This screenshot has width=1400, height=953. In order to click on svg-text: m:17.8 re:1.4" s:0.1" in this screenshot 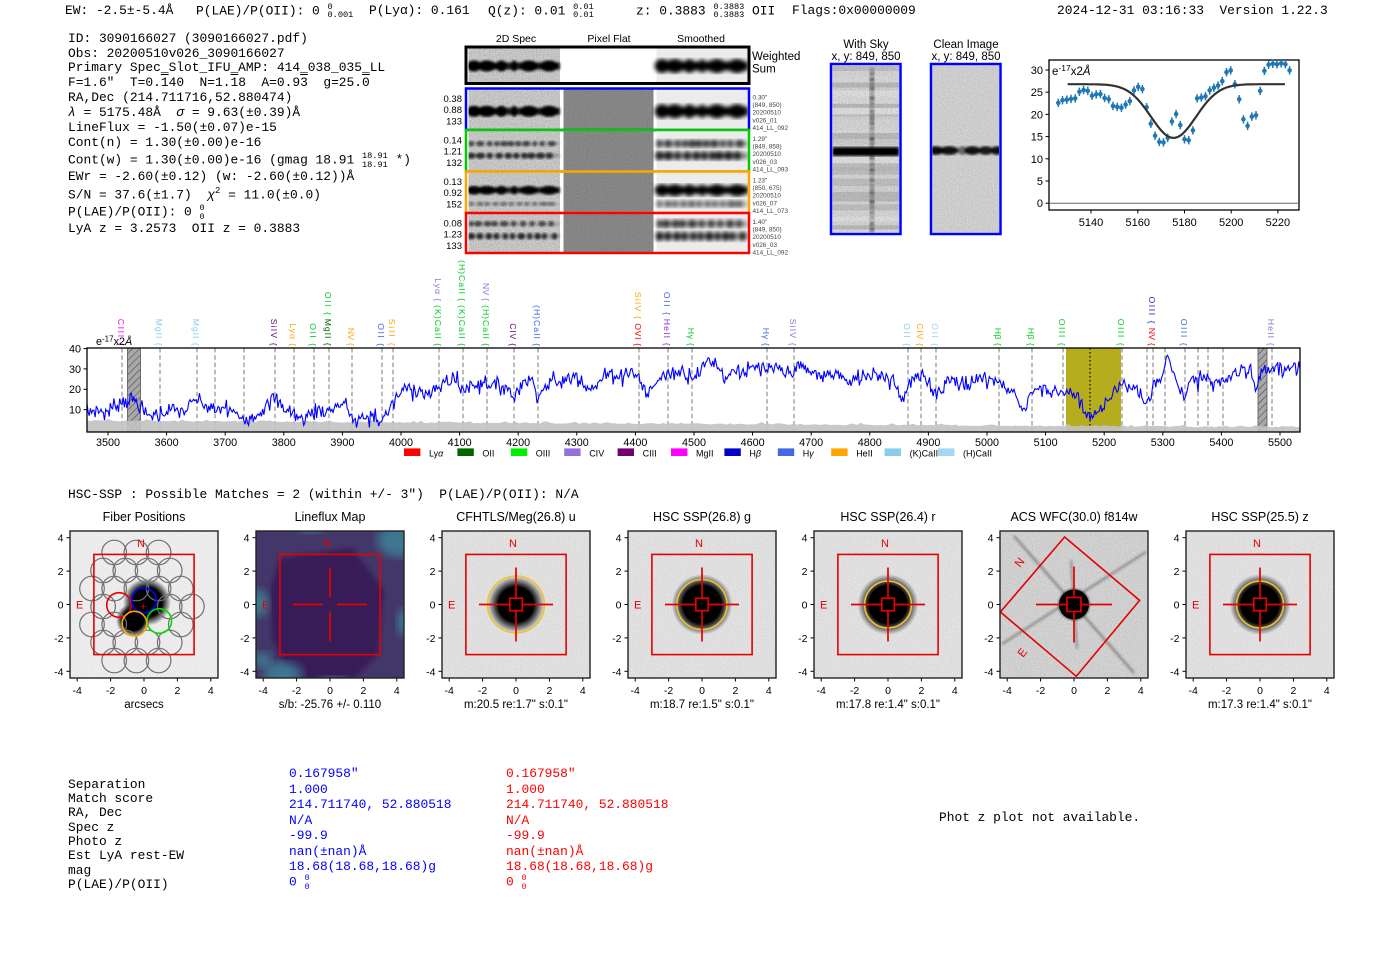, I will do `click(888, 705)`.